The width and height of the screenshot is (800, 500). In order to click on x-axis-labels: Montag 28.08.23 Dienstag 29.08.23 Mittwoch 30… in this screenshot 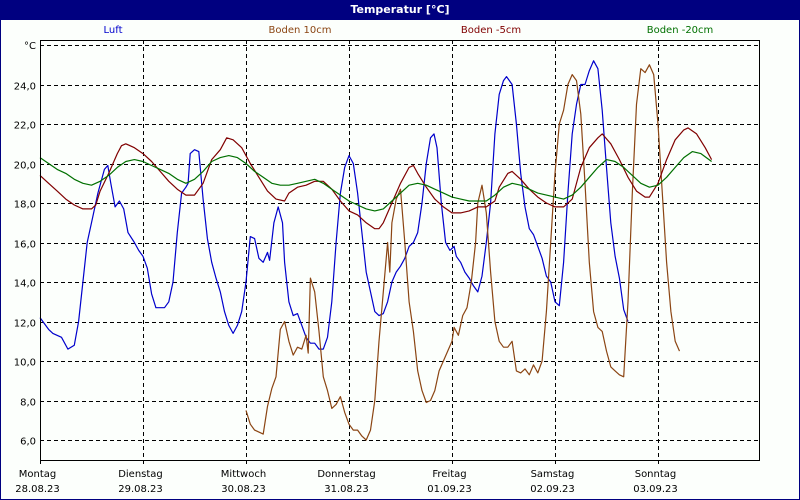, I will do `click(346, 482)`.